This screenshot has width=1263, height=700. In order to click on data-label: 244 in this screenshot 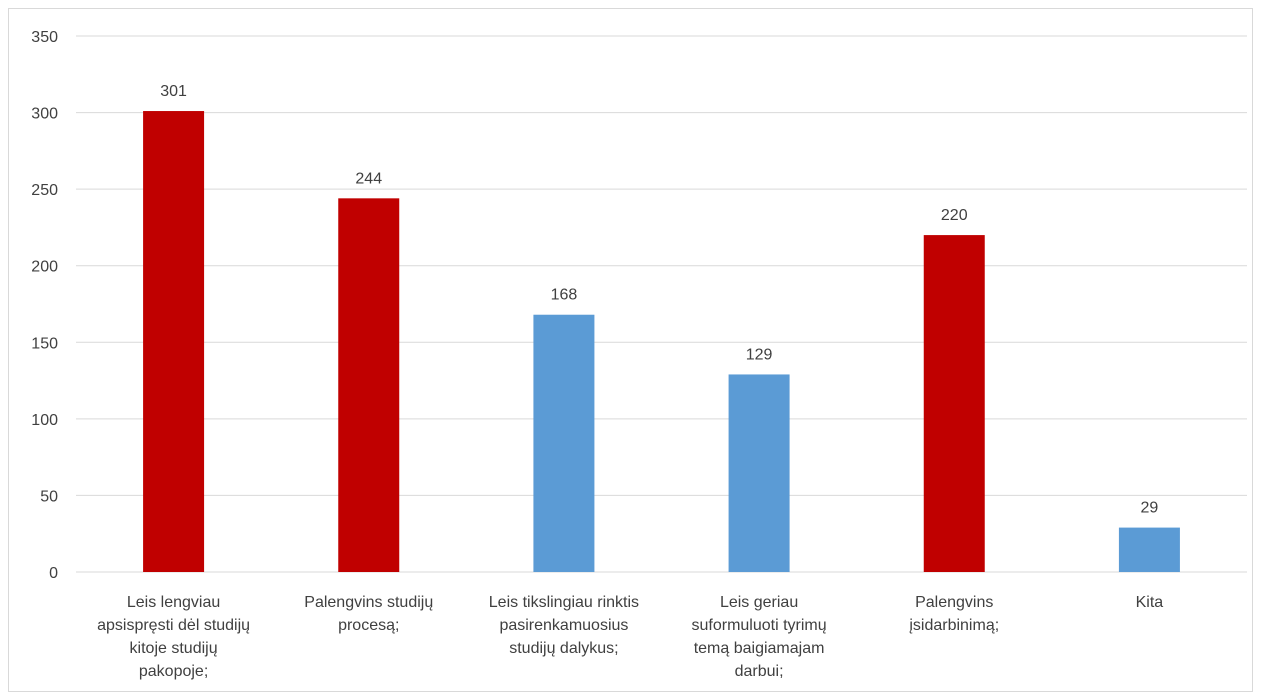, I will do `click(368, 178)`.